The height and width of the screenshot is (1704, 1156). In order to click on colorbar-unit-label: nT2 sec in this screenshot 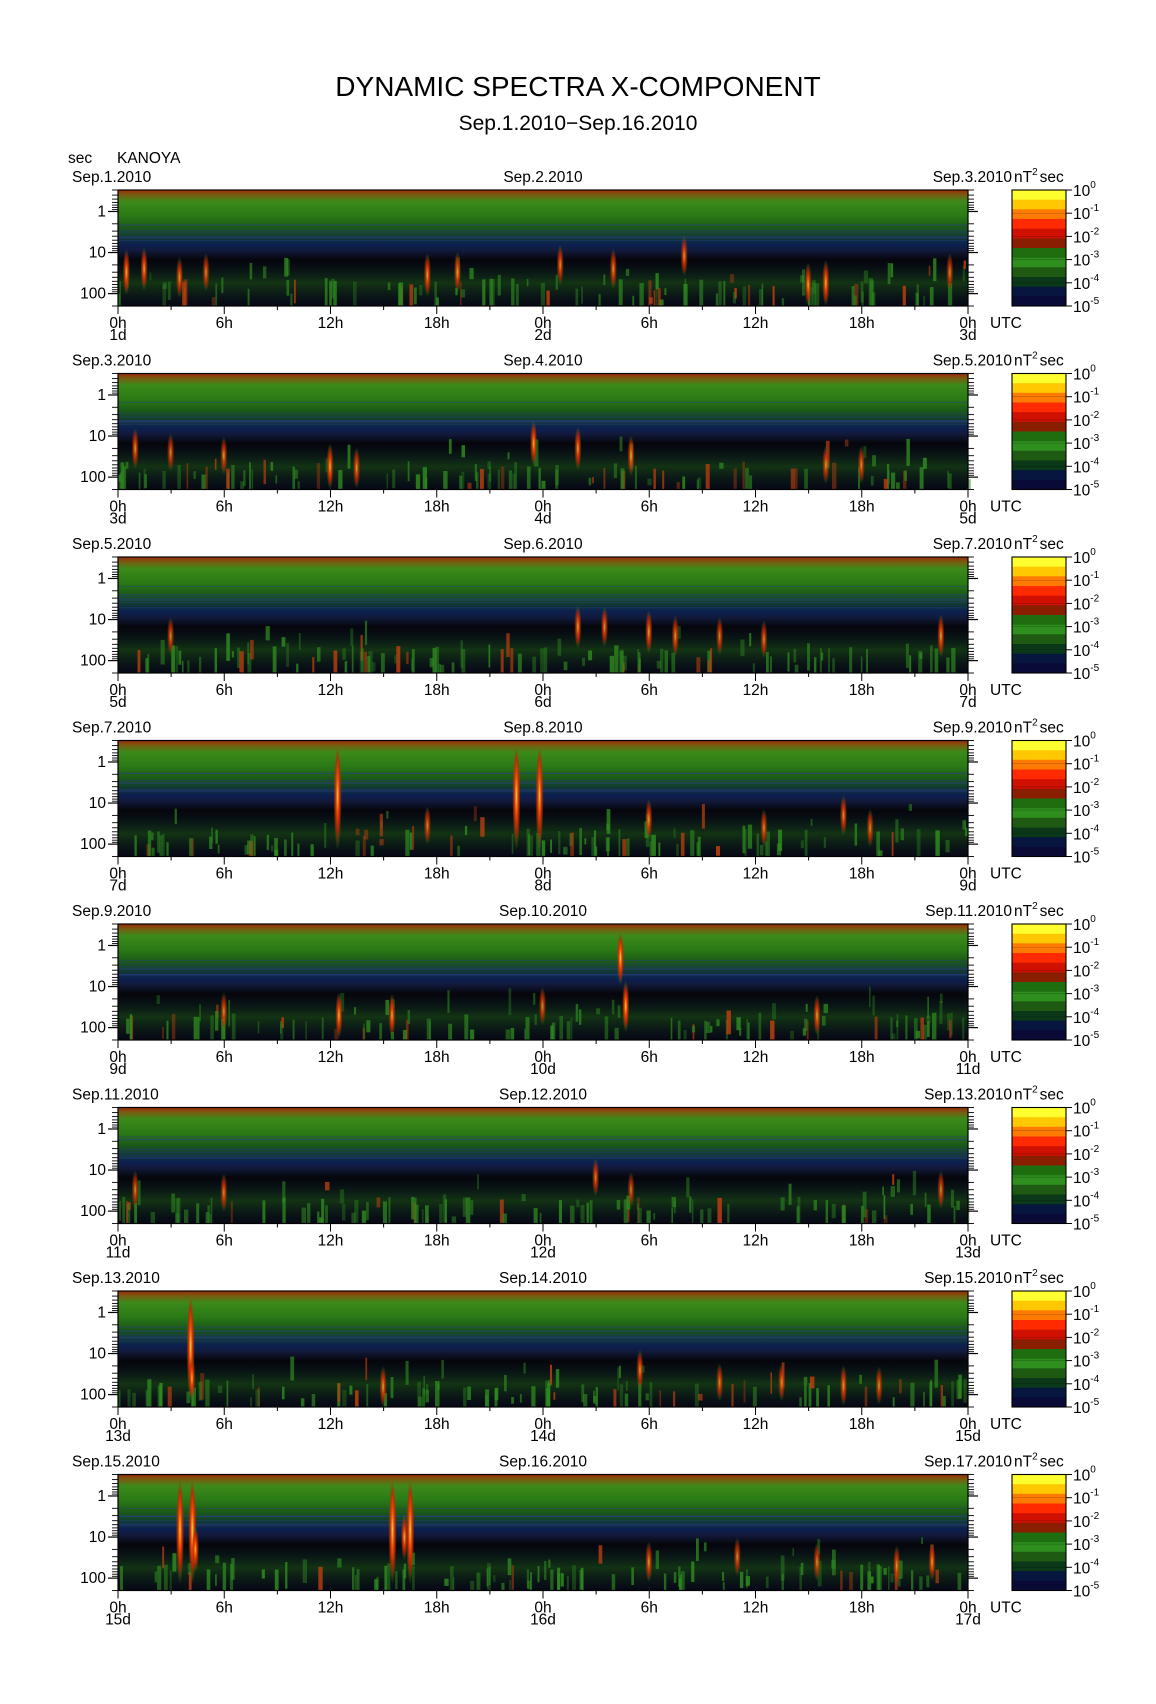, I will do `click(1039, 543)`.